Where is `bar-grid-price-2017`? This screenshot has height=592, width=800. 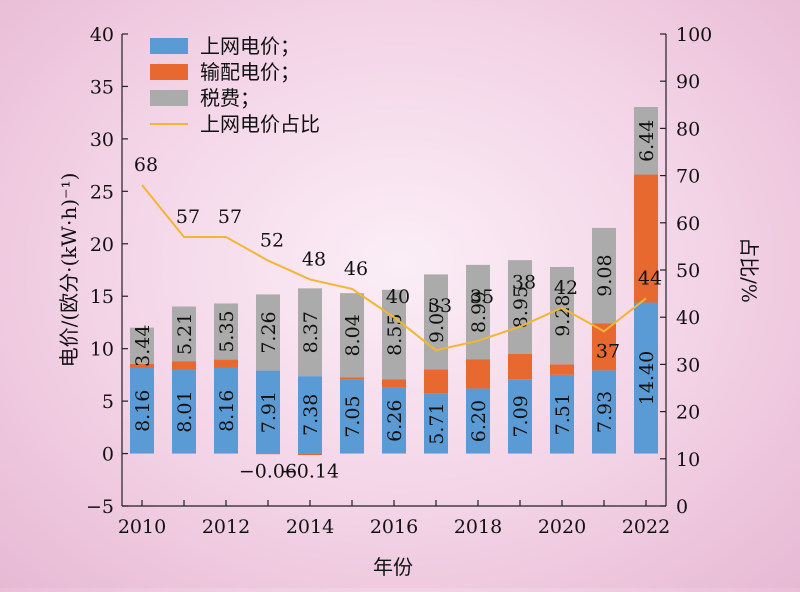
bar-grid-price-2017 is located at coordinates (436, 423).